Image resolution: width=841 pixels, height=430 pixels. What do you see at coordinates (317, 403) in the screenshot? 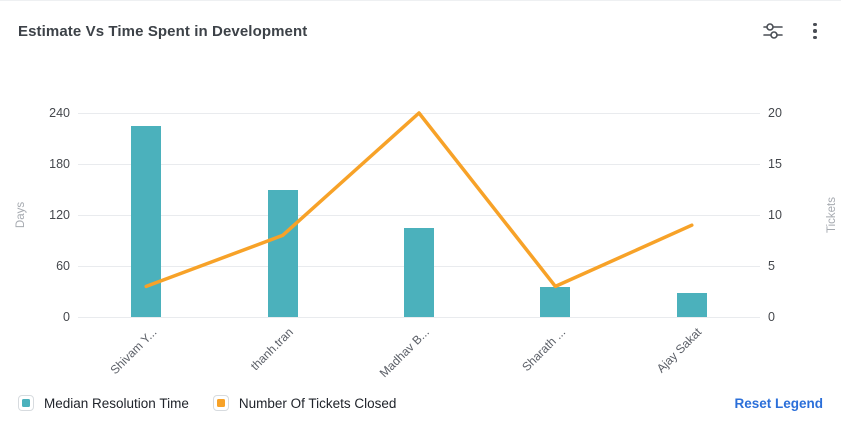
I see `legend-label: Number Of Tickets Closed` at bounding box center [317, 403].